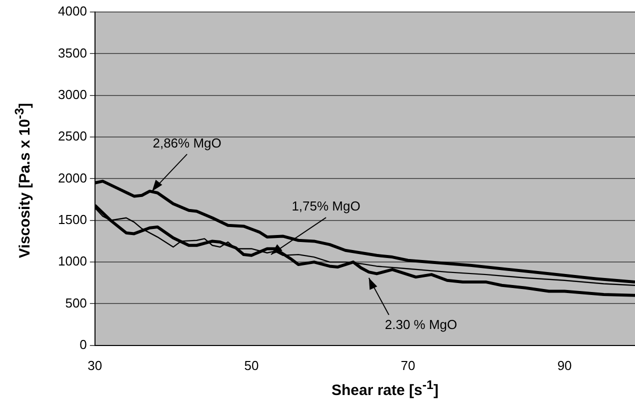  What do you see at coordinates (95, 365) in the screenshot?
I see `x-tick-label: 30` at bounding box center [95, 365].